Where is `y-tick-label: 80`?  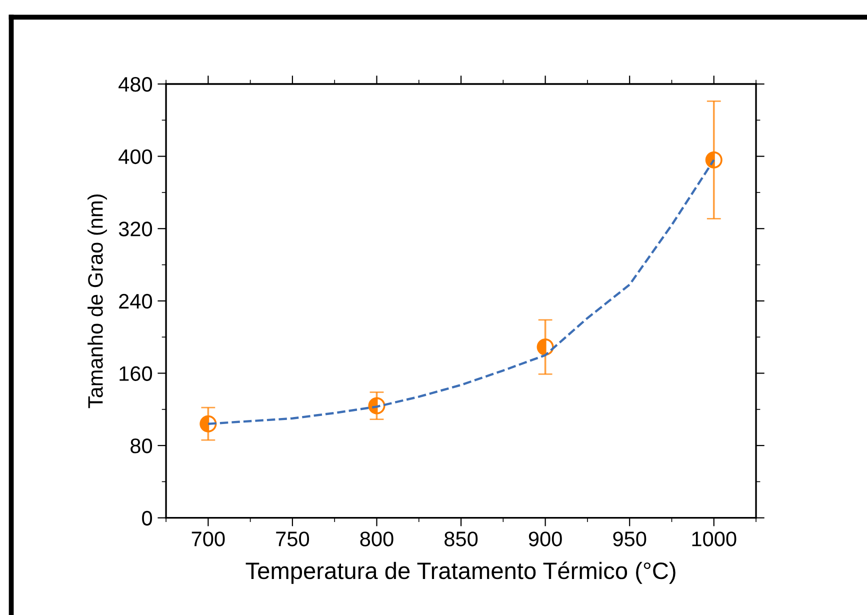
y-tick-label: 80 is located at coordinates (141, 446).